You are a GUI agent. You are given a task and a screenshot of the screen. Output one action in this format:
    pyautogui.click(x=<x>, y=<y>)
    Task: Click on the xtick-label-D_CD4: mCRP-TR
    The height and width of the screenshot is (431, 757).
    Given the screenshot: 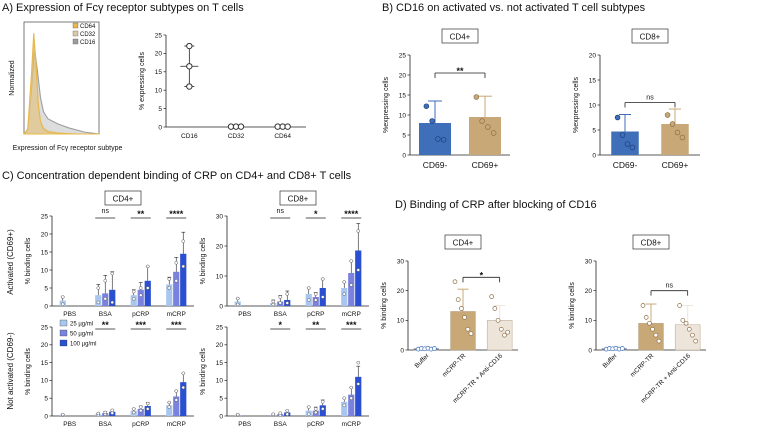 What is the action you would take?
    pyautogui.click(x=454, y=365)
    